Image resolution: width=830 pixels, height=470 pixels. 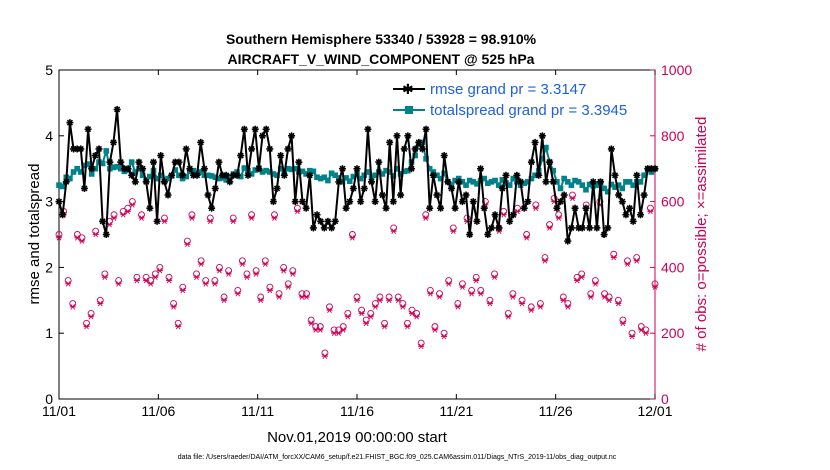 What do you see at coordinates (409, 110) in the screenshot?
I see `legend-spread-marker-icon` at bounding box center [409, 110].